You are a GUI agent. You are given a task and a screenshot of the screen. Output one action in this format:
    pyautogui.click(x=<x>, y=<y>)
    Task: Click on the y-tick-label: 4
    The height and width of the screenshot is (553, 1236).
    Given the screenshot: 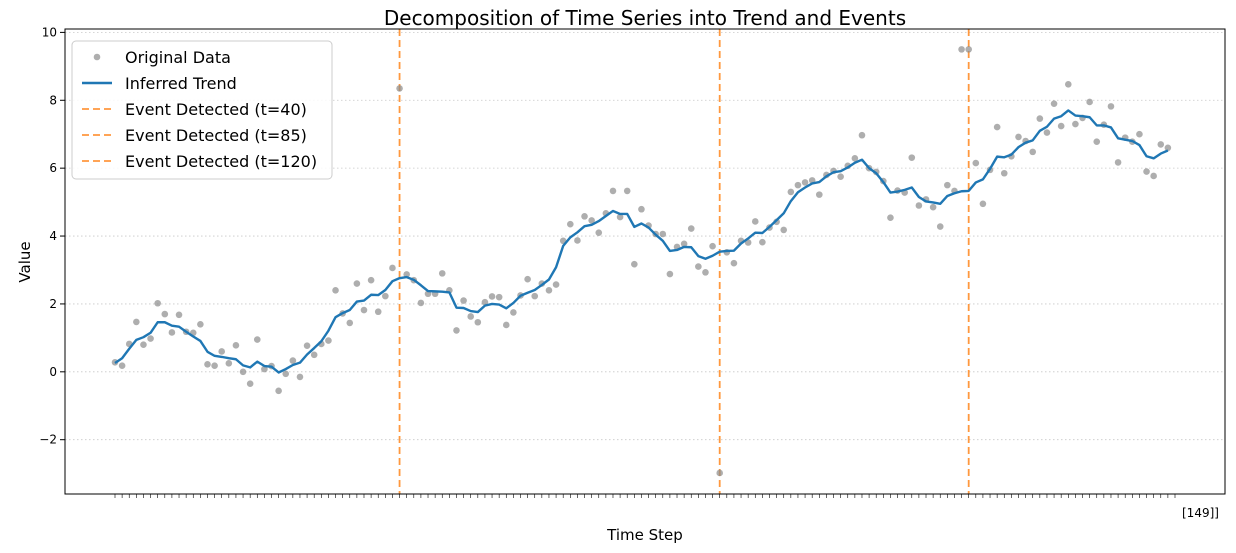 What is the action you would take?
    pyautogui.click(x=53, y=236)
    